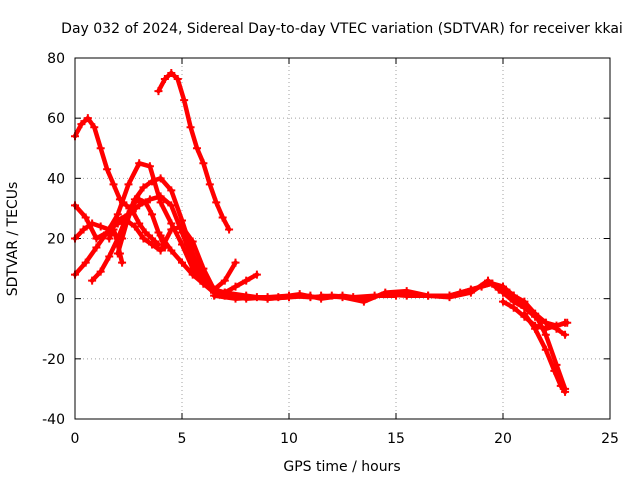  I want to click on x-axis-label: GPS time / hours, so click(341, 467).